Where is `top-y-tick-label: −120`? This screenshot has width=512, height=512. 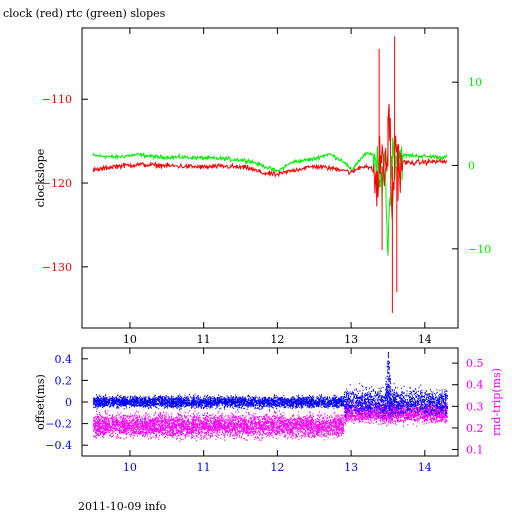 top-y-tick-label: −120 is located at coordinates (57, 183).